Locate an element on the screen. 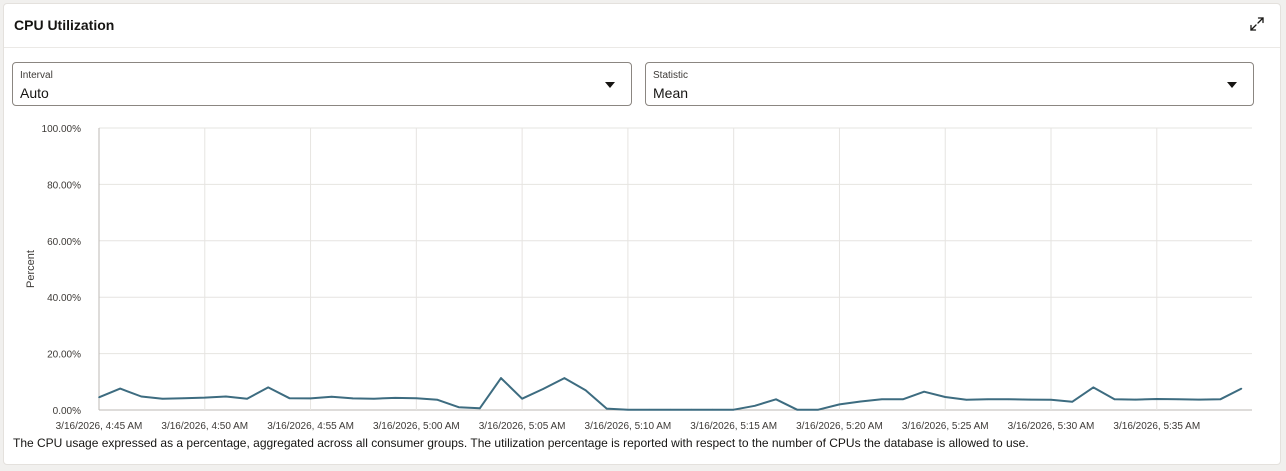 The width and height of the screenshot is (1286, 471). x-tick-label: 3/16/2026, 4:45 AM is located at coordinates (99, 426).